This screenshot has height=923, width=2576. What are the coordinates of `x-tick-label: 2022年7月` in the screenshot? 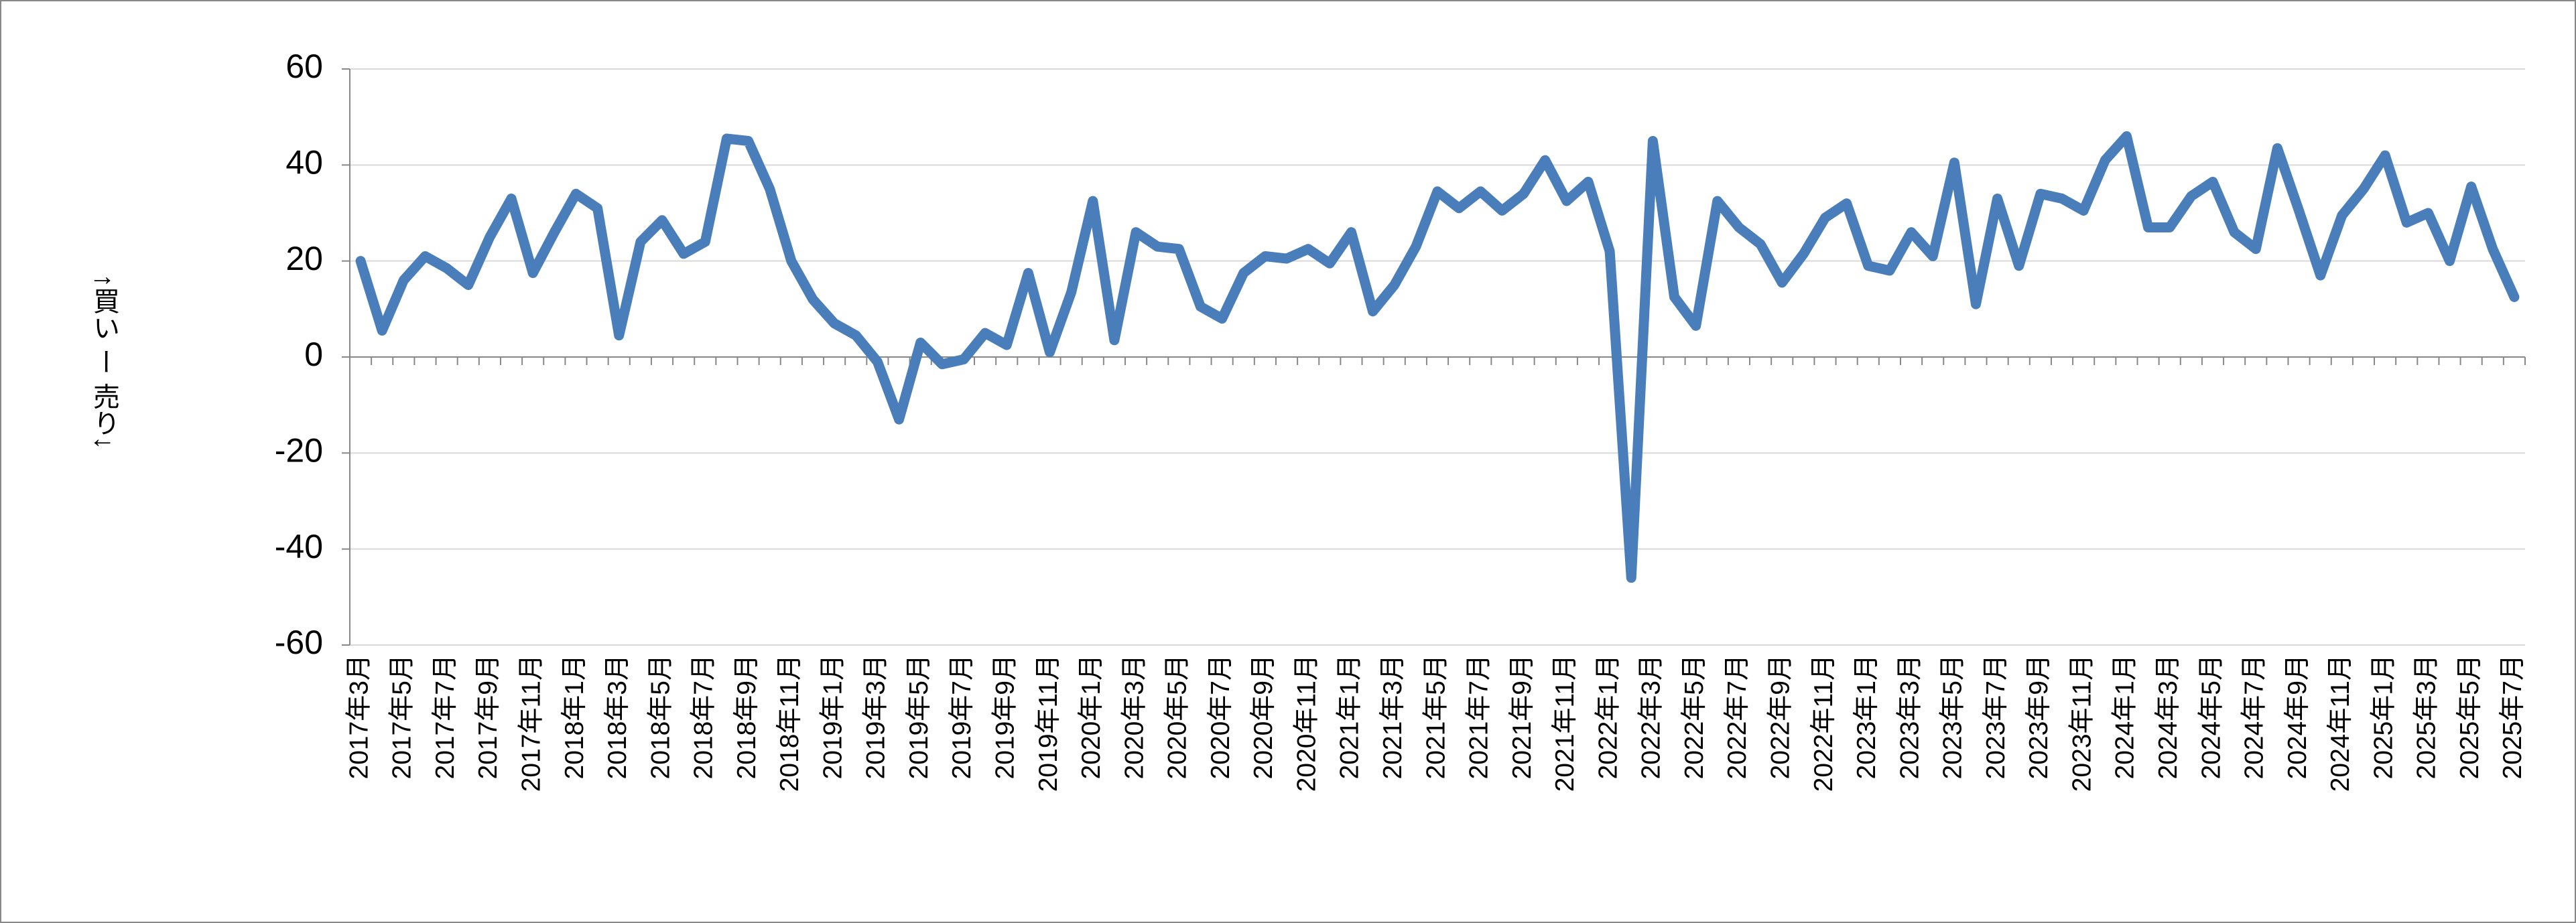 It's located at (1737, 716).